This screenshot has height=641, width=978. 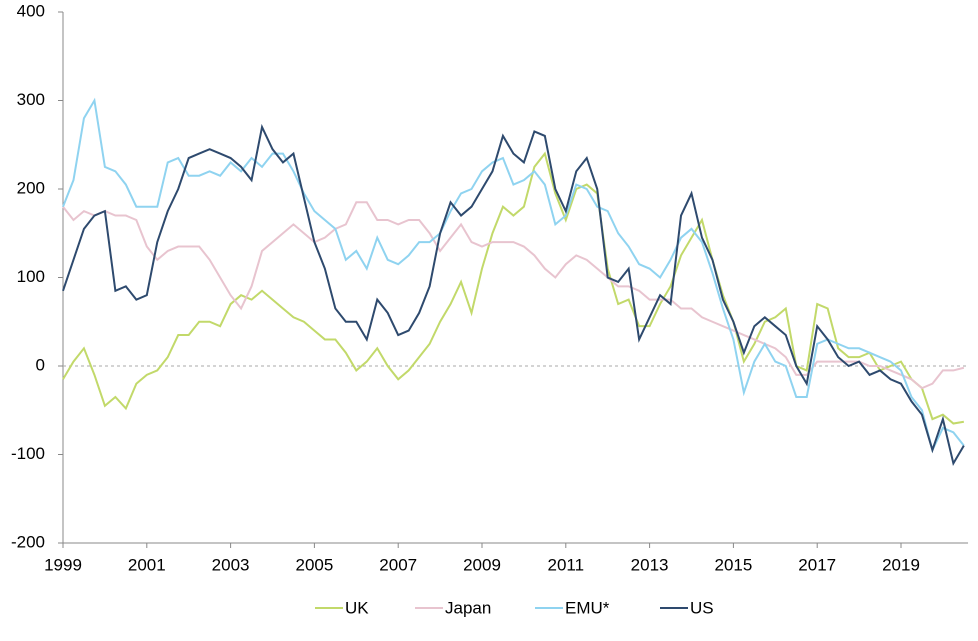 I want to click on legend-label: EMU*, so click(x=587, y=607).